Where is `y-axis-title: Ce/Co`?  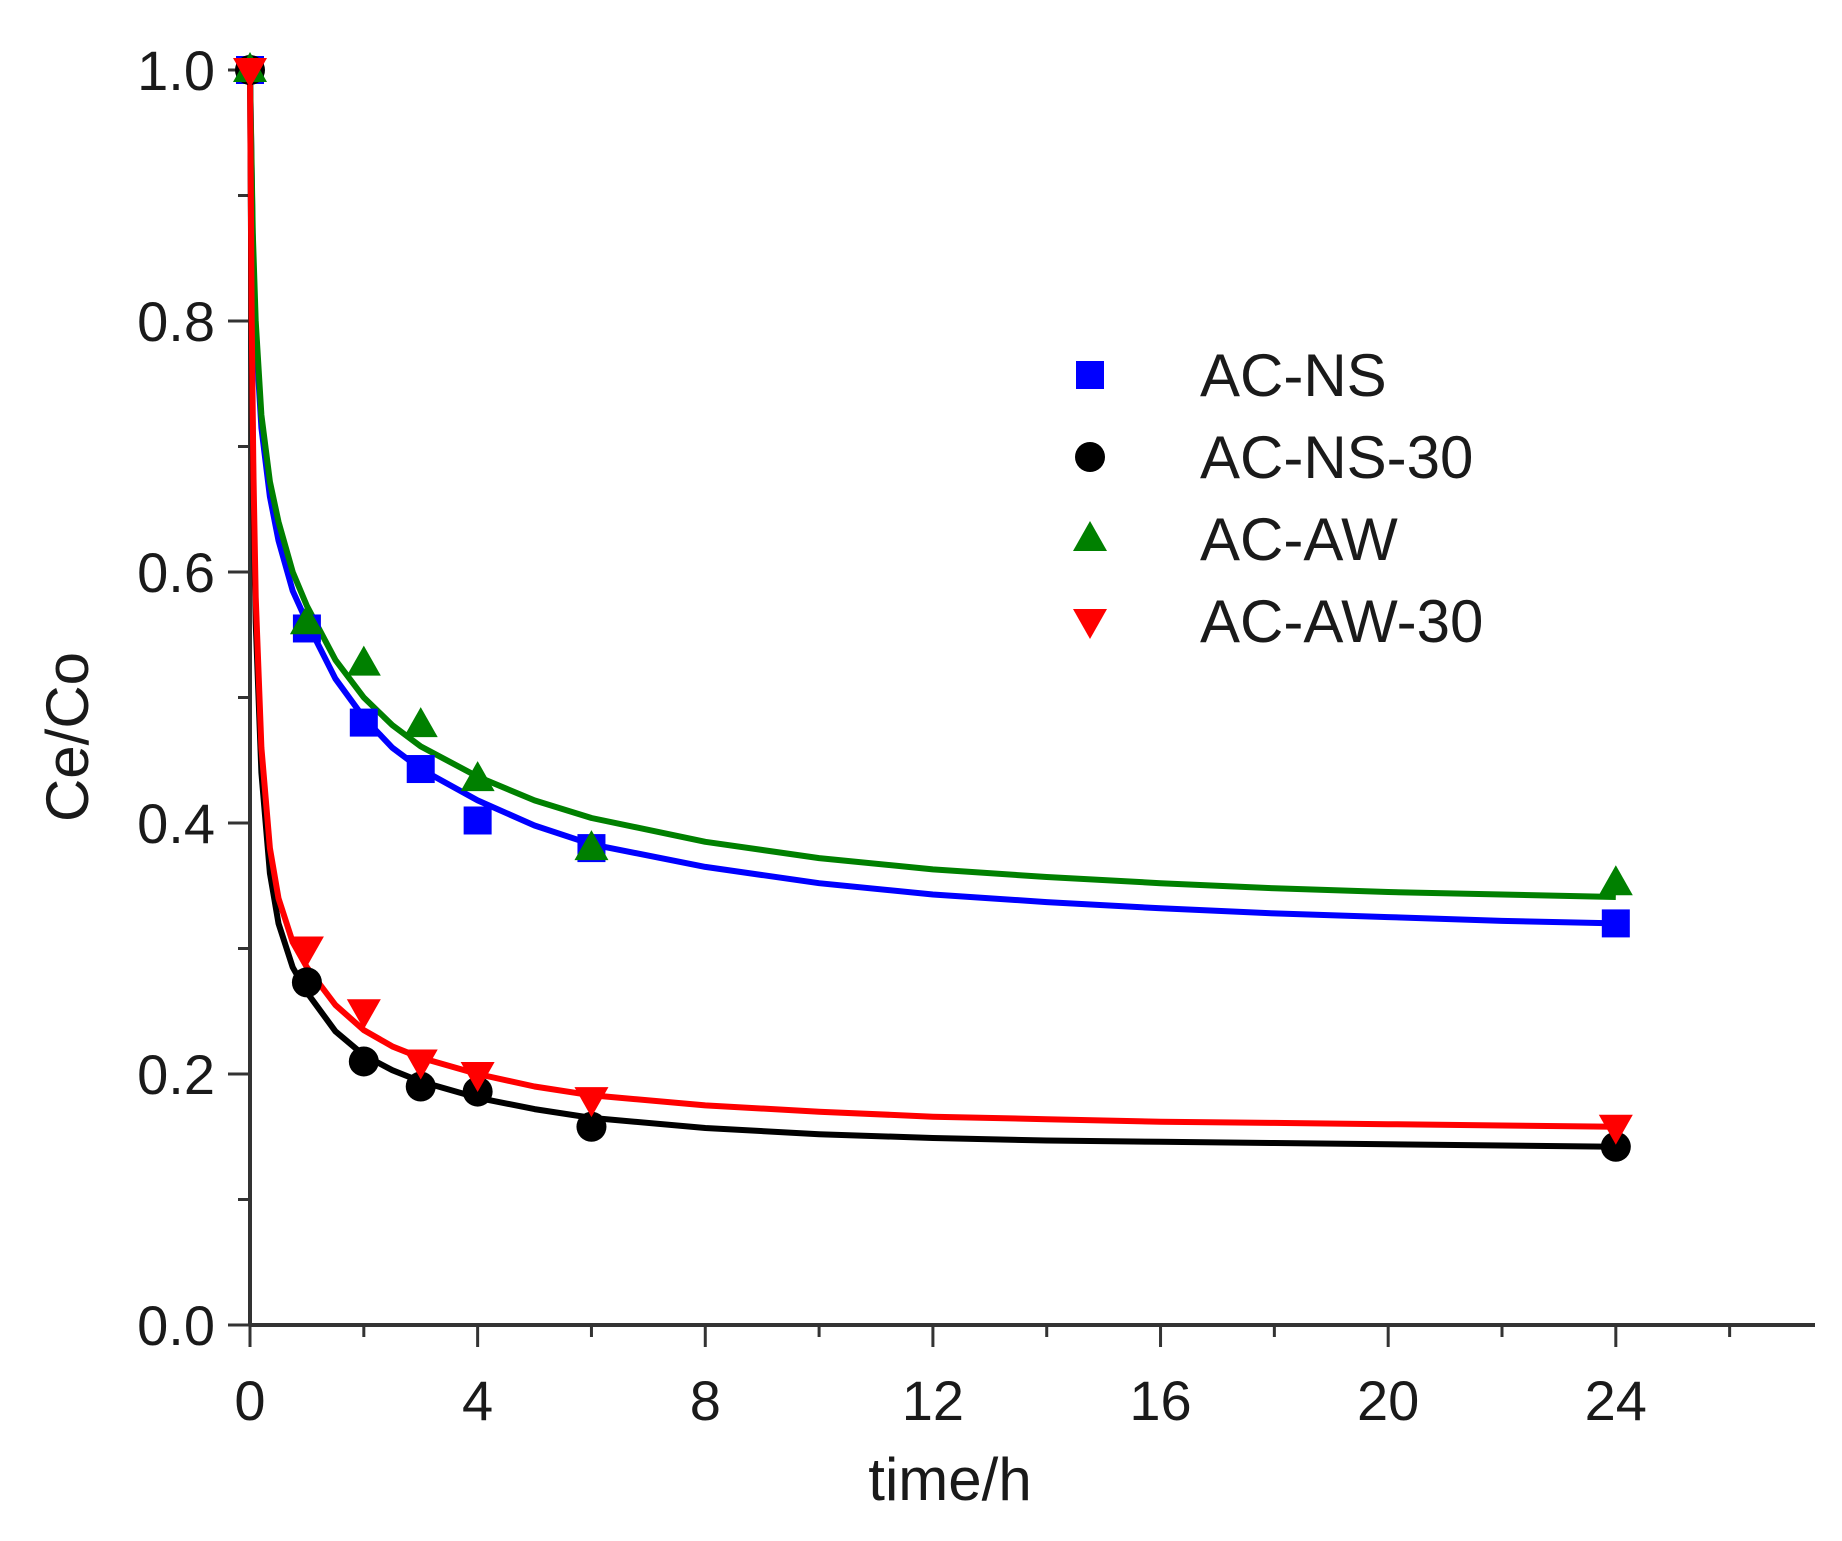 y-axis-title: Ce/Co is located at coordinates (67, 737).